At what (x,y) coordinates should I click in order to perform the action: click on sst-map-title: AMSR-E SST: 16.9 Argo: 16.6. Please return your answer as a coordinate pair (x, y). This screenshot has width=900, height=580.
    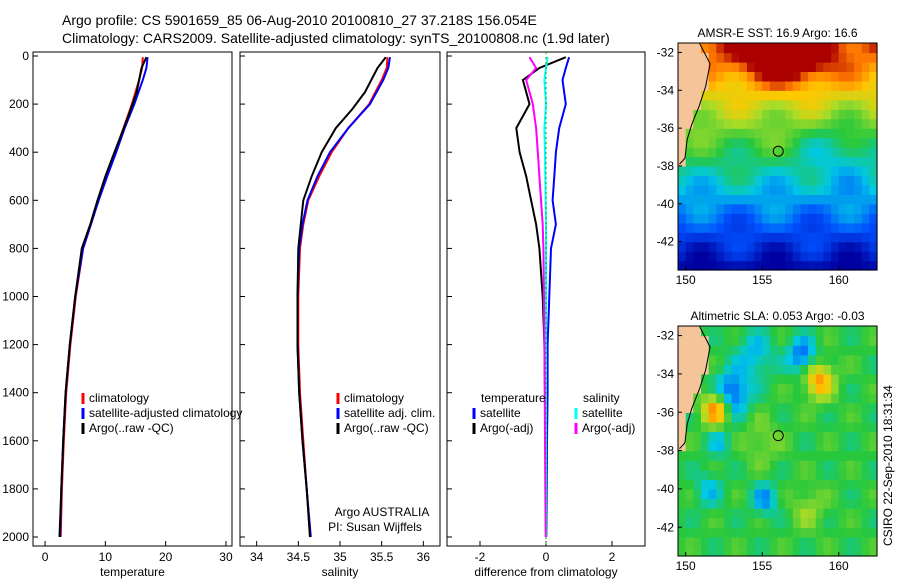
    Looking at the image, I should click on (777, 33).